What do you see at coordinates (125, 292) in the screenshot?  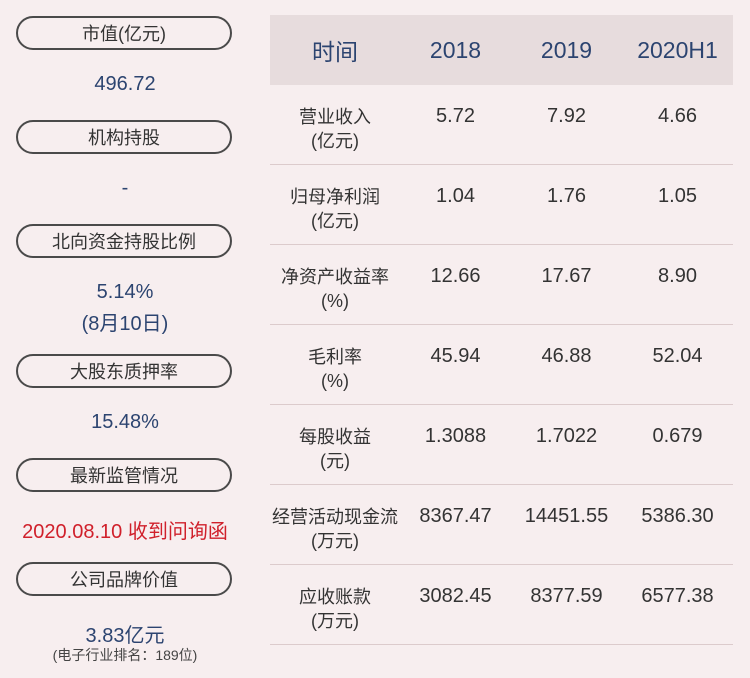 I see `northbound-percent: 5.14%` at bounding box center [125, 292].